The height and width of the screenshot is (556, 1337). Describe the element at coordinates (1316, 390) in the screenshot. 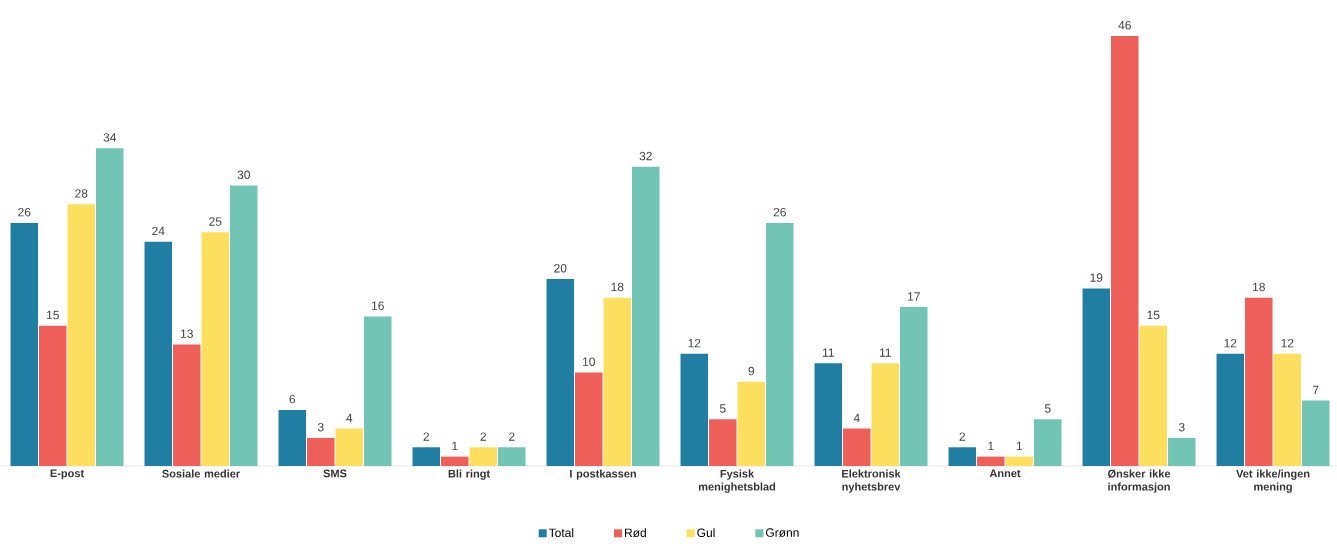

I see `data-label: 7` at that location.